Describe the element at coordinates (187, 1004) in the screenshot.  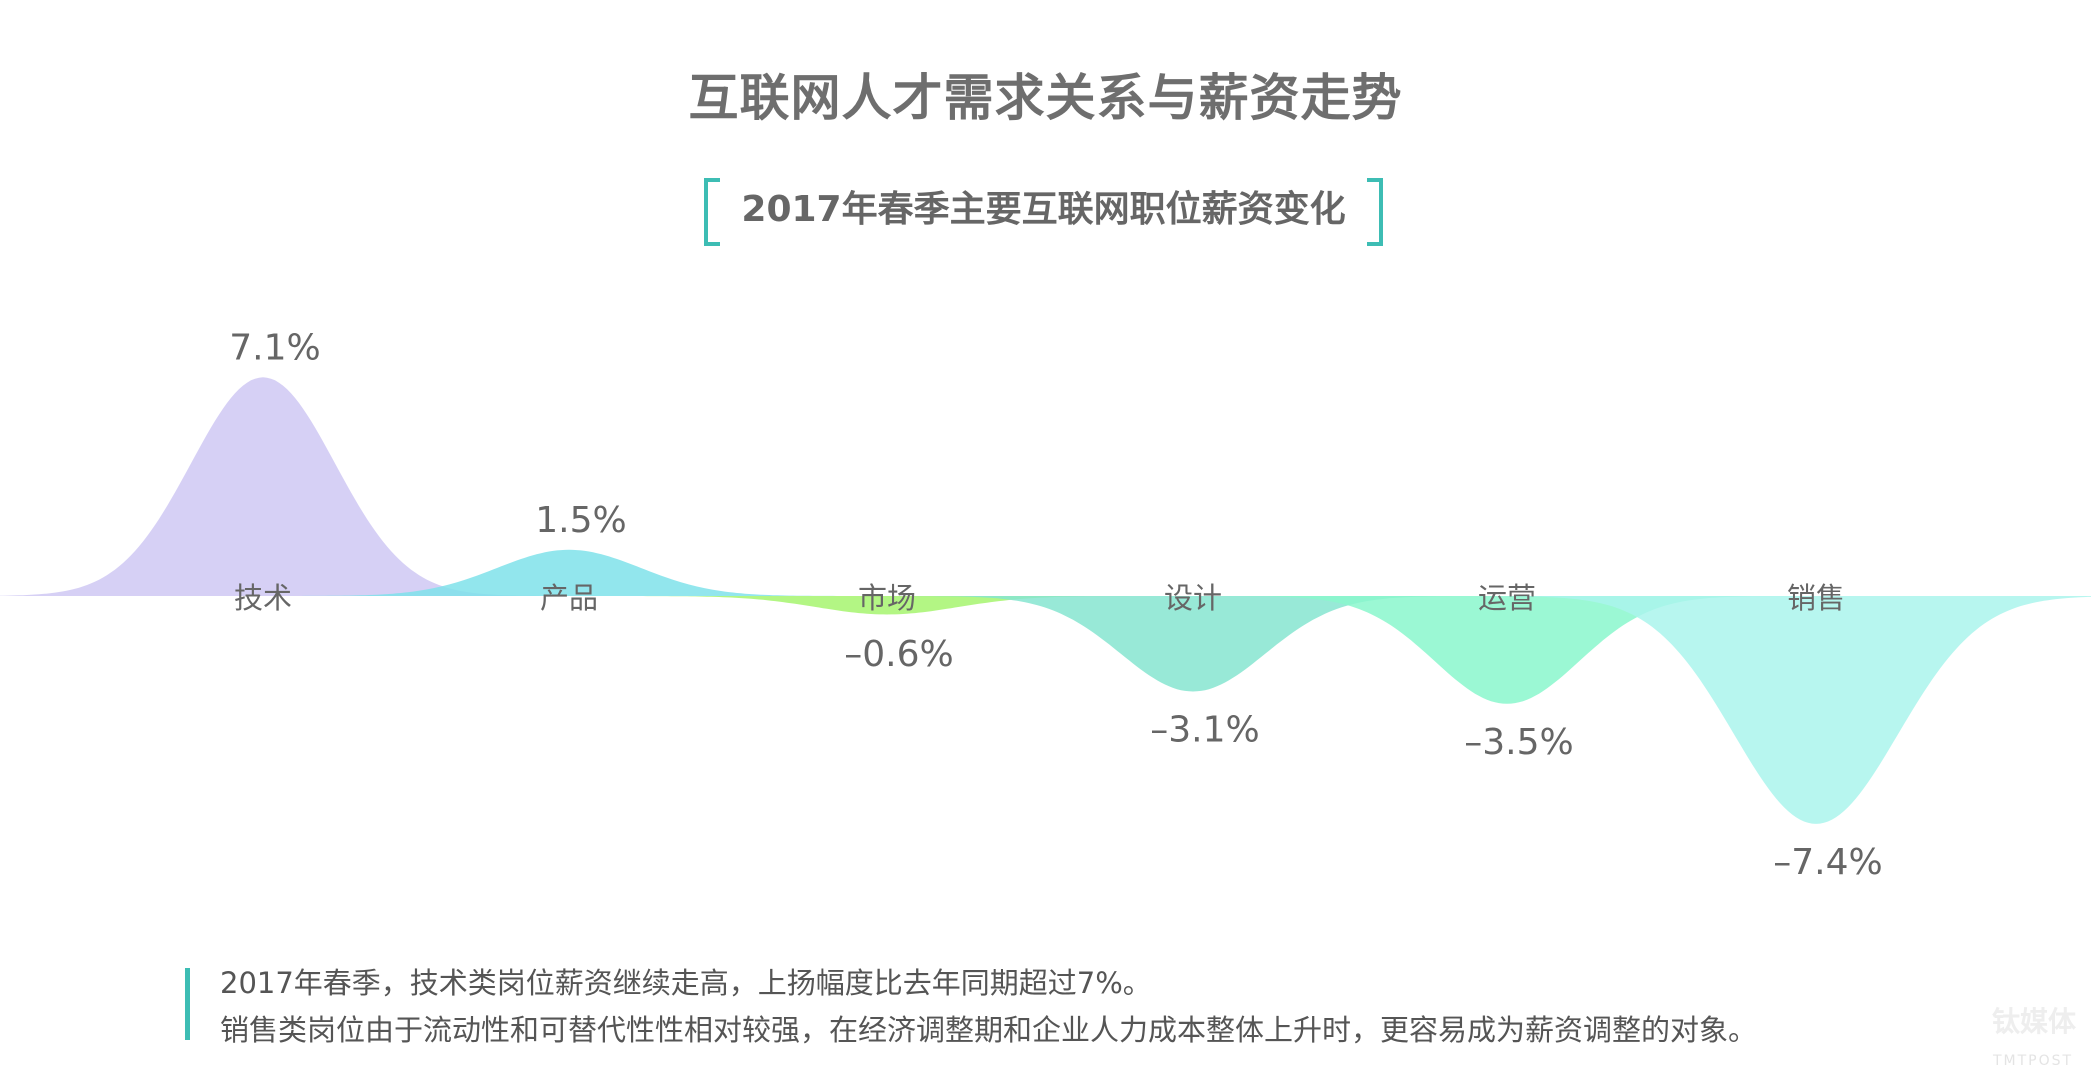
I see `footer-accent-bar` at that location.